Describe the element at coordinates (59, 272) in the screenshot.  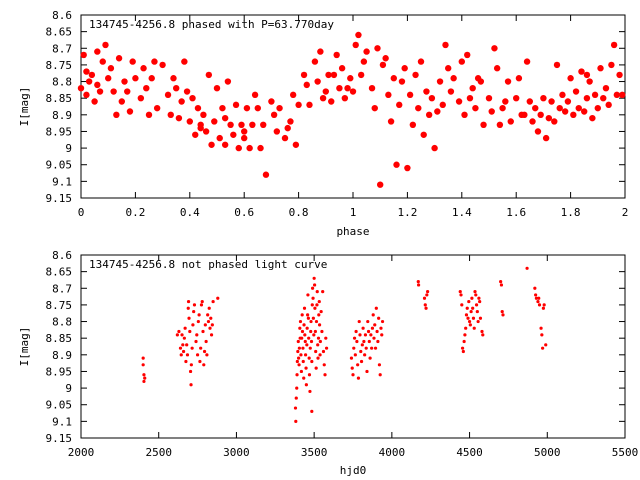
I see `y-tick-label: 8.65` at that location.